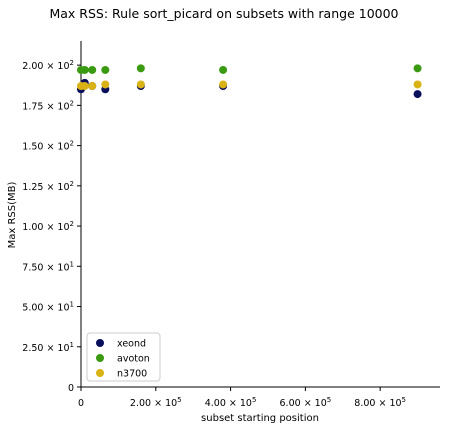  I want to click on y-axis-label: Max RSS(MB), so click(12, 215).